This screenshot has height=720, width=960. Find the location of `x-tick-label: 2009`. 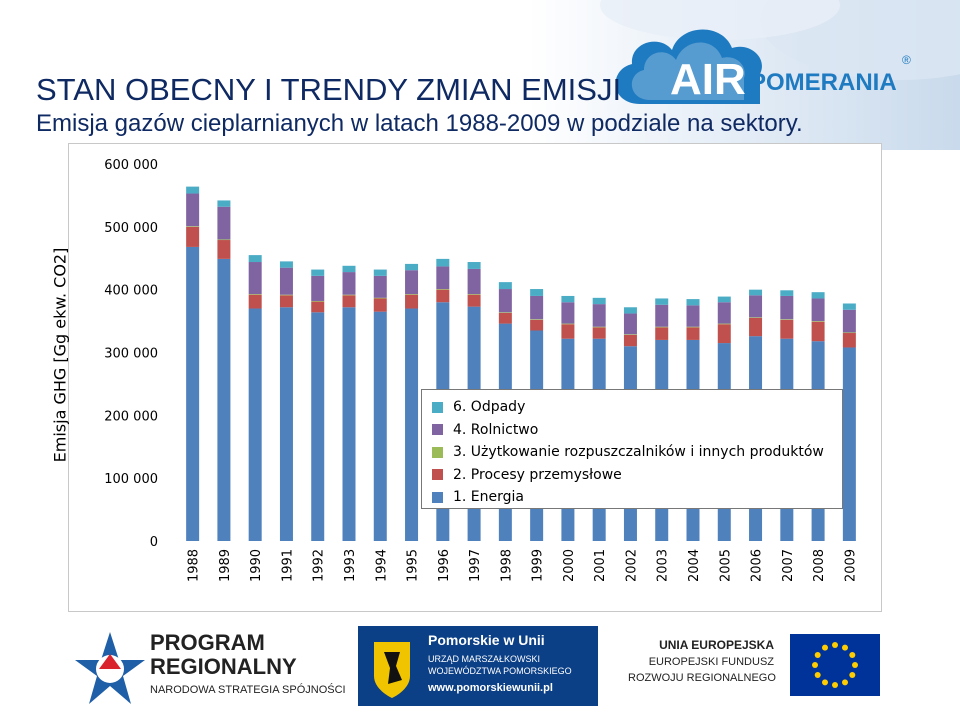

x-tick-label: 2009 is located at coordinates (850, 565).